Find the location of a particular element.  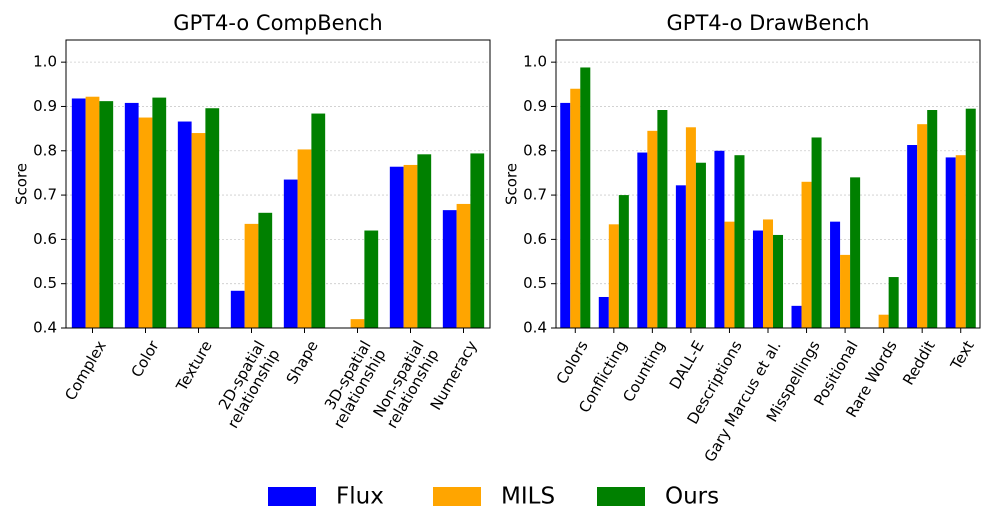

legend-label: Flux is located at coordinates (360, 497).